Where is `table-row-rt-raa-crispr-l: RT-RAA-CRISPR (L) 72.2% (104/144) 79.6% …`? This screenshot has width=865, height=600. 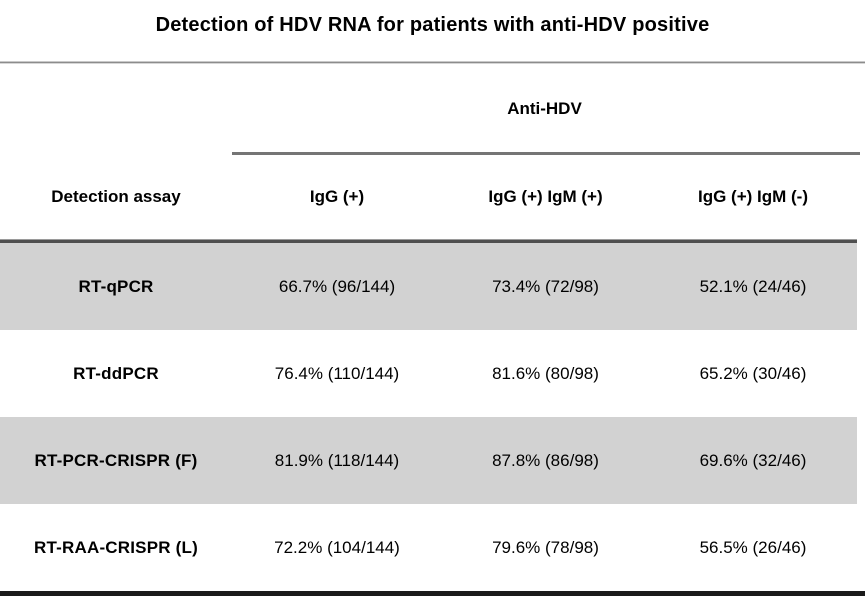
table-row-rt-raa-crispr-l: RT-RAA-CRISPR (L) 72.2% (104/144) 79.6% … is located at coordinates (428, 547).